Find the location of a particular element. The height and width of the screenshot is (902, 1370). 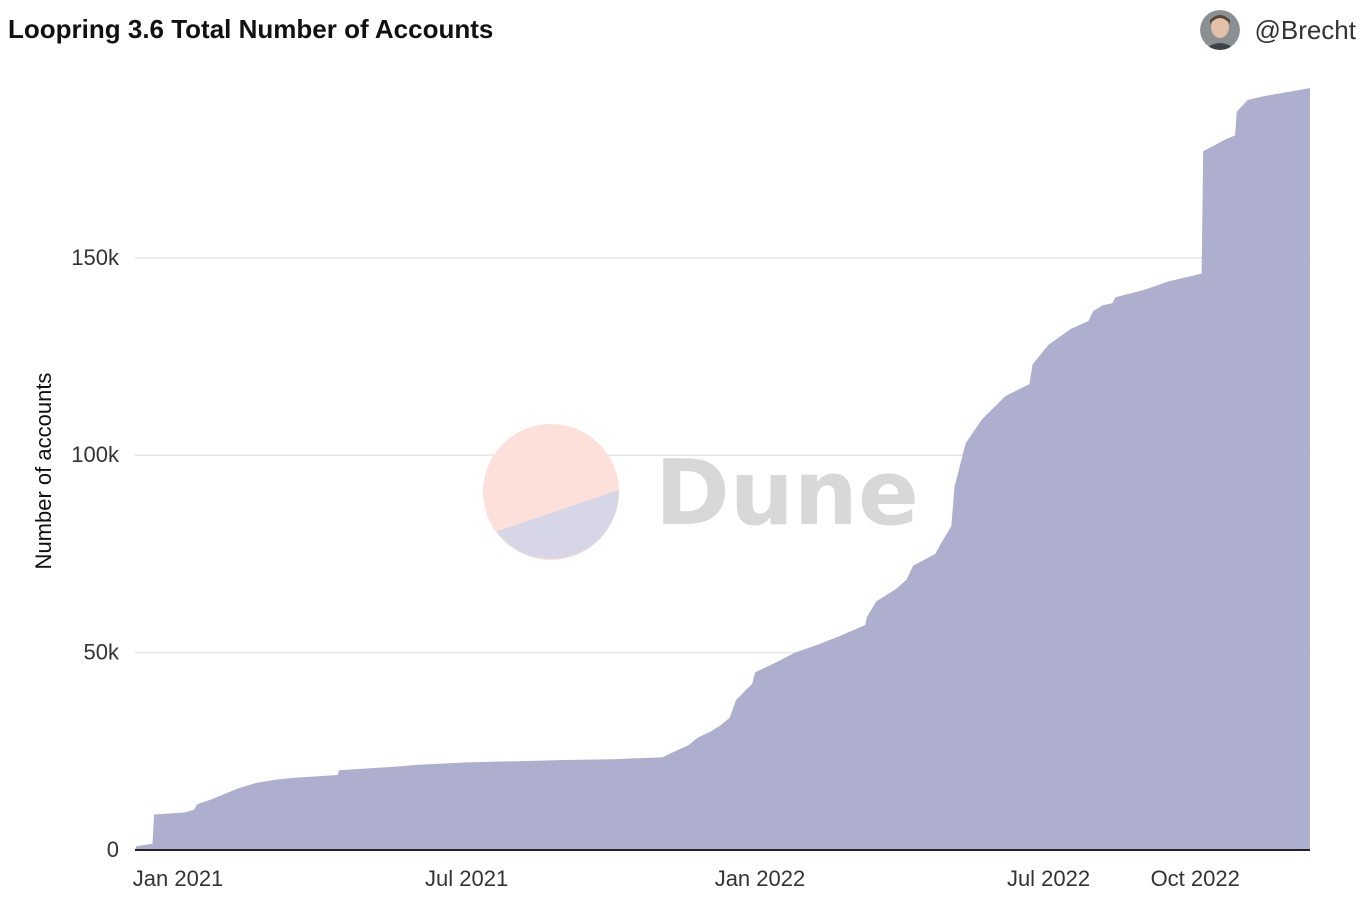

chart-title: Loopring 3.6 Total Number of Accounts is located at coordinates (251, 29).